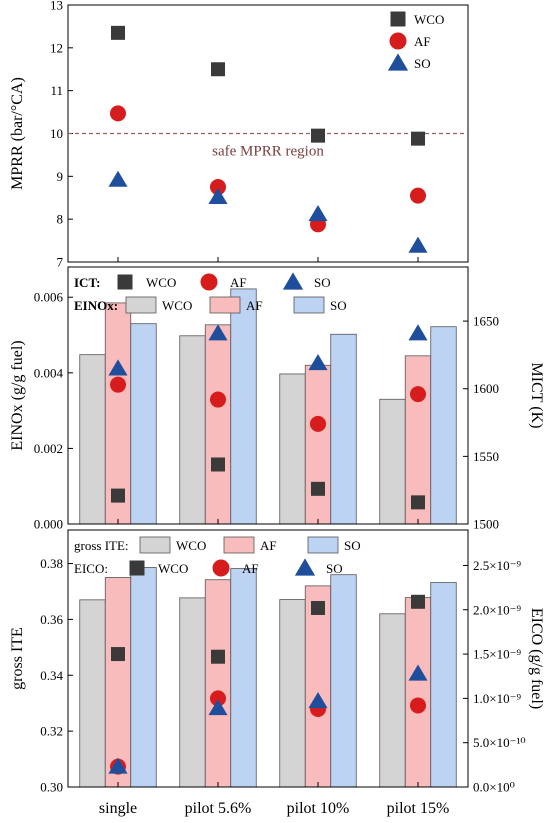 The height and width of the screenshot is (823, 550). What do you see at coordinates (141, 305) in the screenshot?
I see `legend-swatch-wco` at bounding box center [141, 305].